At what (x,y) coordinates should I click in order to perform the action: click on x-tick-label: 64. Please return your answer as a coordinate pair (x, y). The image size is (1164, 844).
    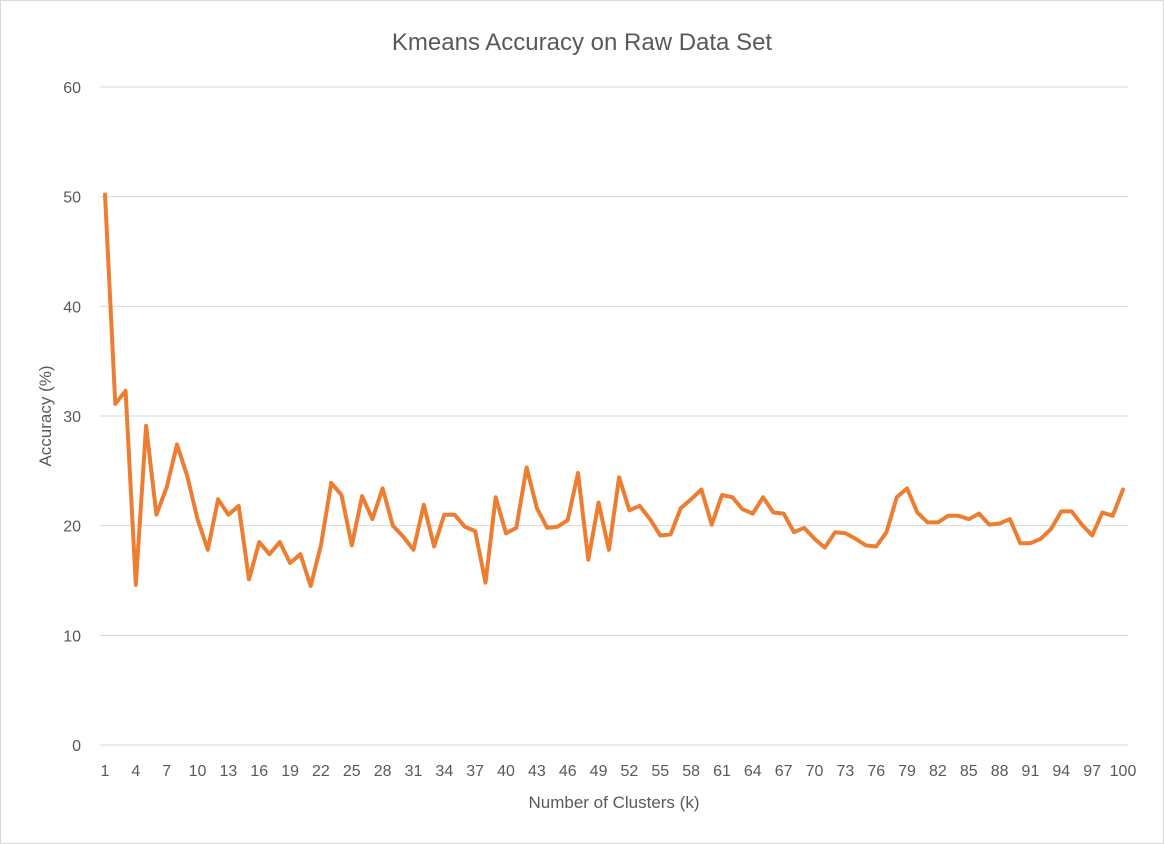
    Looking at the image, I should click on (753, 771).